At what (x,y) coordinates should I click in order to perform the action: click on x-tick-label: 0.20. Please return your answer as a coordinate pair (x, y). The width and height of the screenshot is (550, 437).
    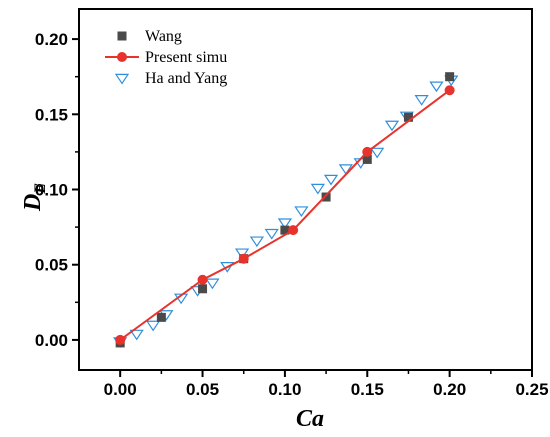
    Looking at the image, I should click on (449, 389).